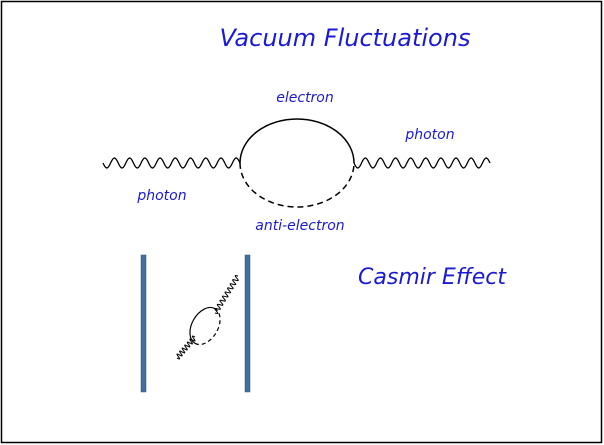 Image resolution: width=604 pixels, height=445 pixels. I want to click on plate-right, so click(247, 323).